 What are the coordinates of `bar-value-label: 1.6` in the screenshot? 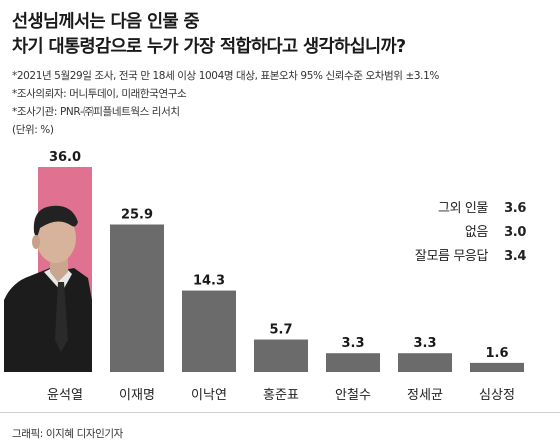 It's located at (496, 353).